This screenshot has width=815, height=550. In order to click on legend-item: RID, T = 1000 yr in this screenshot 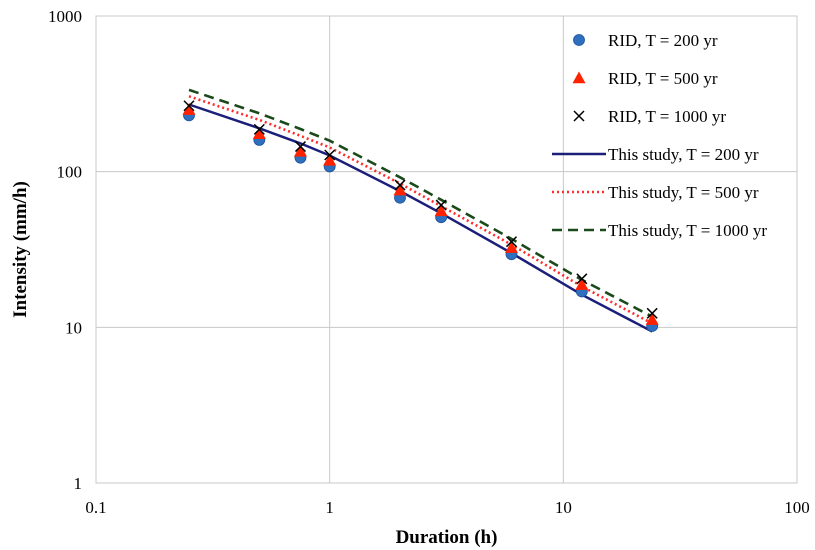, I will do `click(649, 116)`.